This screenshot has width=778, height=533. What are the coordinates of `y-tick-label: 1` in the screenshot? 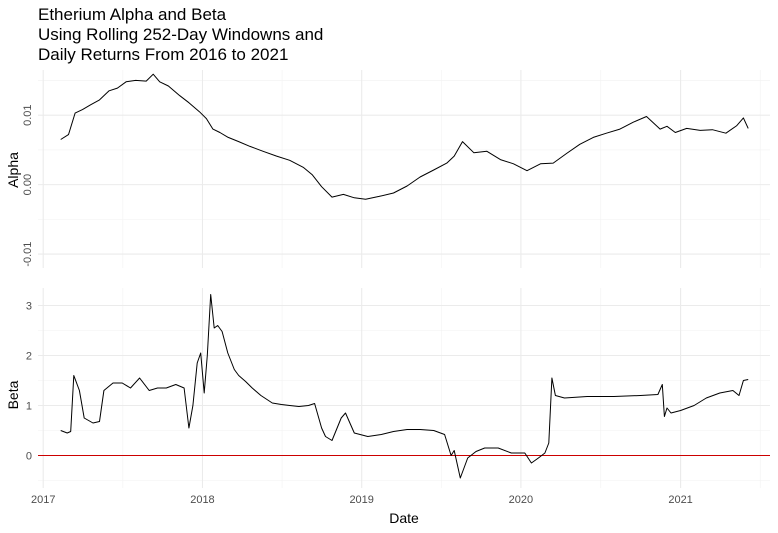 It's located at (29, 407).